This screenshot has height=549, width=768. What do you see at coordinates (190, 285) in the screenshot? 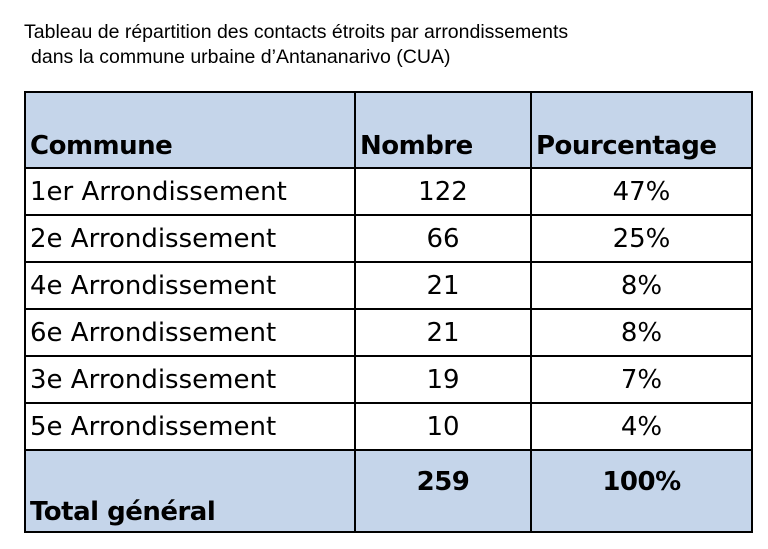
I see `cell-commune: 4e Arrondissement` at bounding box center [190, 285].